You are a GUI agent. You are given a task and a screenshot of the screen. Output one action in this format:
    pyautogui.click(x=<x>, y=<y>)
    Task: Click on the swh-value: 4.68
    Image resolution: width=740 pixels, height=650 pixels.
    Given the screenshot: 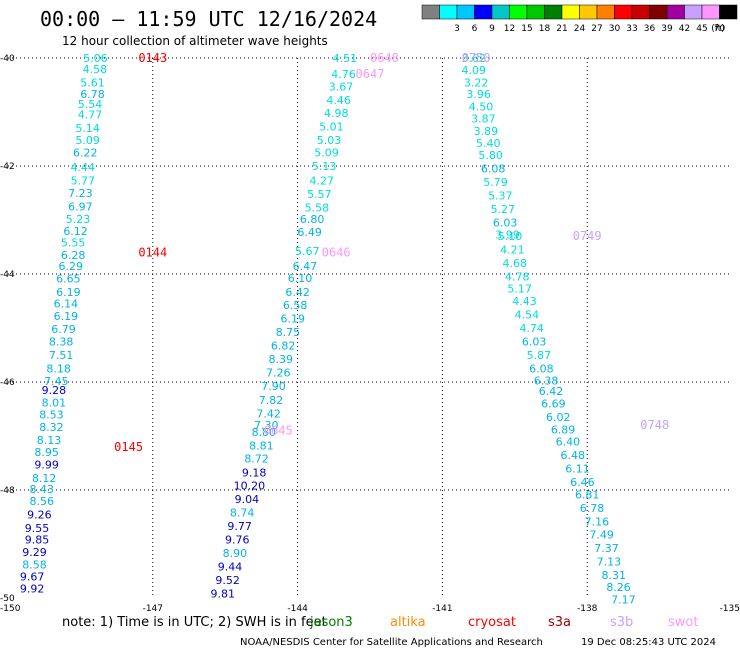 What is the action you would take?
    pyautogui.click(x=515, y=263)
    